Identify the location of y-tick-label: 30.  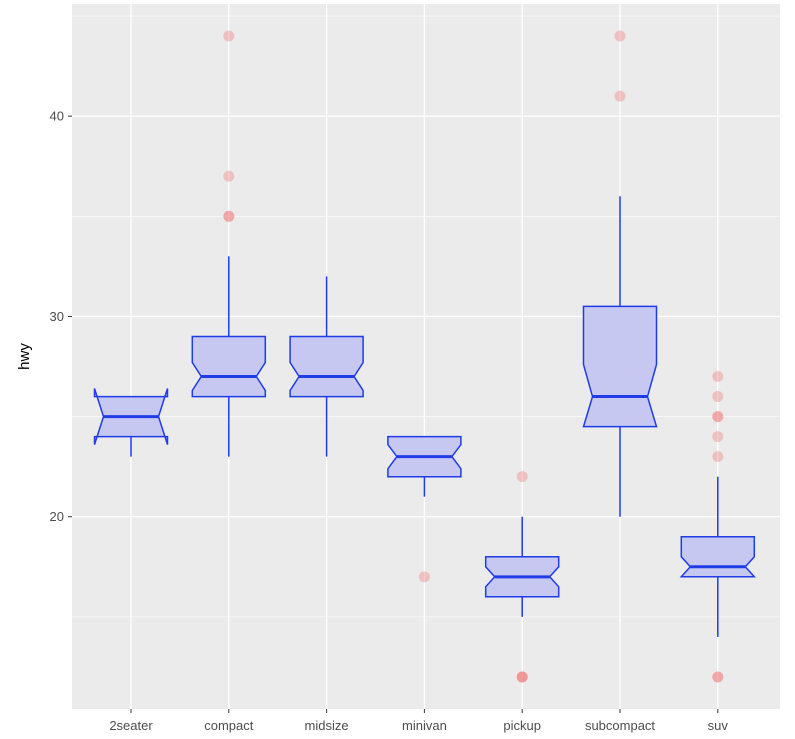
(57, 316).